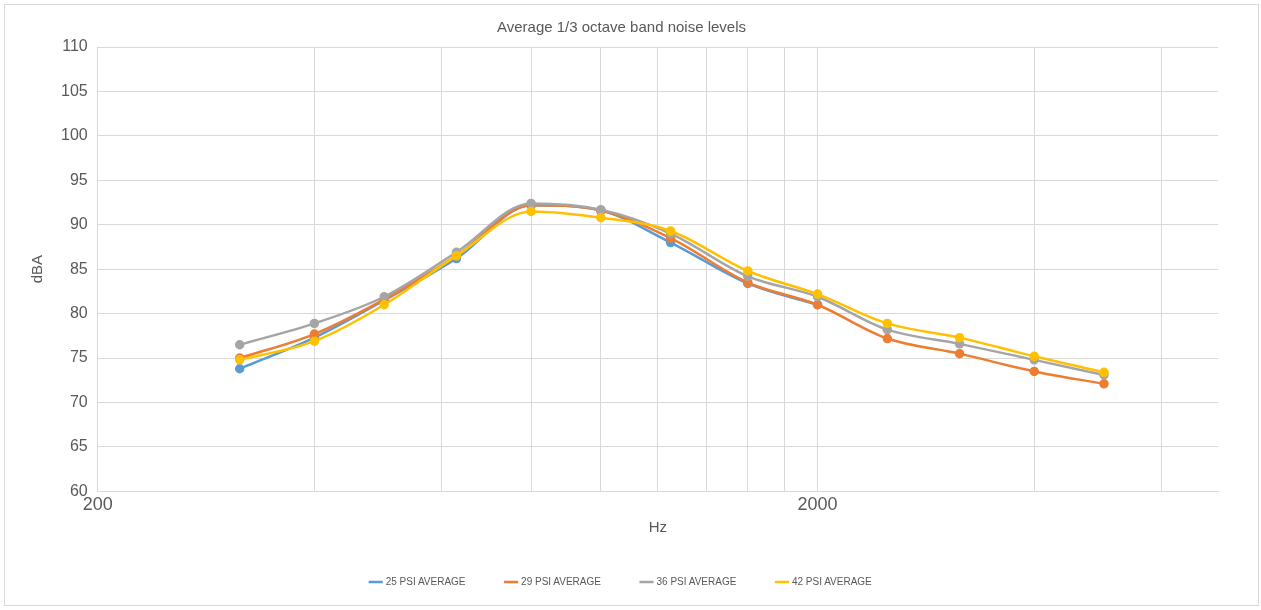 Image resolution: width=1261 pixels, height=610 pixels. What do you see at coordinates (78, 224) in the screenshot?
I see `y-tick-label: 90` at bounding box center [78, 224].